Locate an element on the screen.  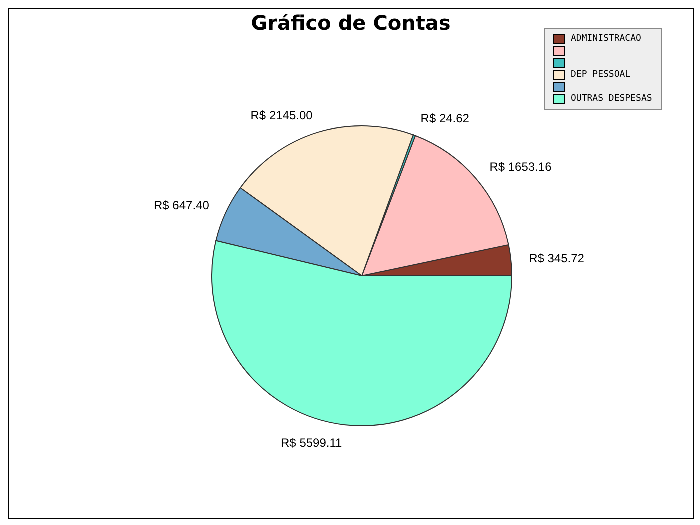
chart-title: Gráfico de Contas is located at coordinates (351, 23).